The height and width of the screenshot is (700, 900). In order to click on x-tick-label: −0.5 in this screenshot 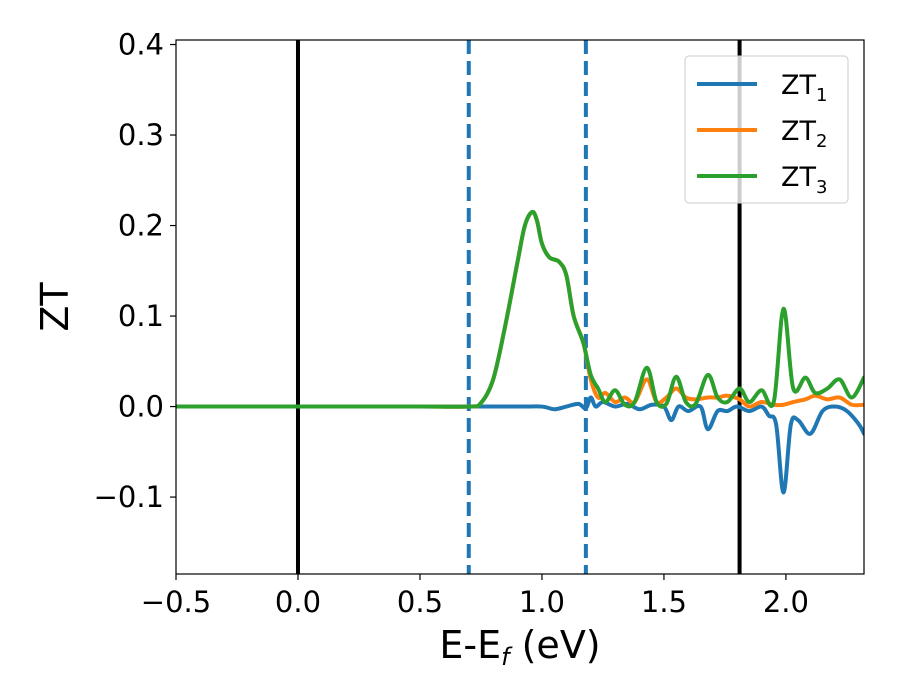, I will do `click(176, 602)`.